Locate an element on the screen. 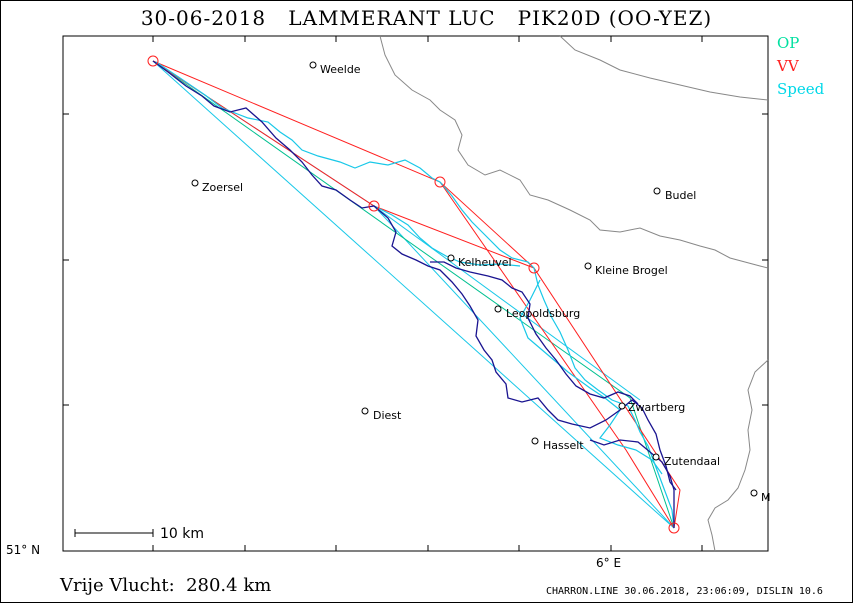  longitude-label: 6° E is located at coordinates (609, 563).